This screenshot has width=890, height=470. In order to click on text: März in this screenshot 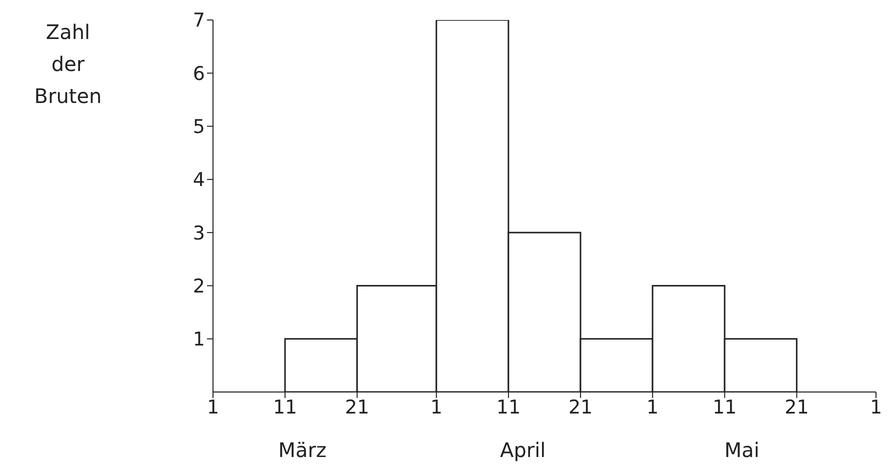, I will do `click(302, 450)`.